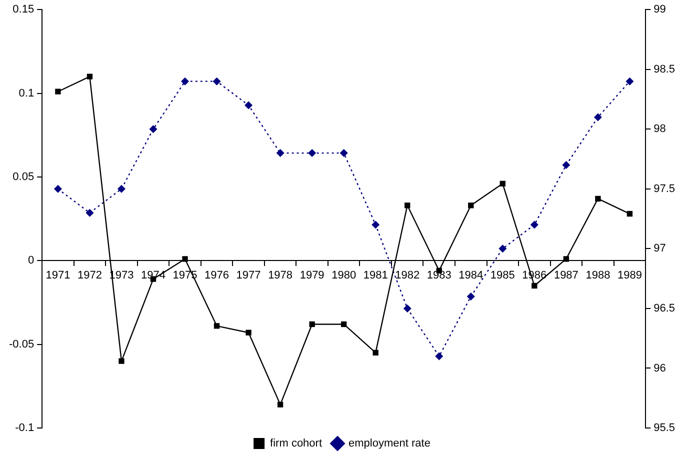 The width and height of the screenshot is (684, 463). I want to click on x-tick-label: 1982, so click(407, 275).